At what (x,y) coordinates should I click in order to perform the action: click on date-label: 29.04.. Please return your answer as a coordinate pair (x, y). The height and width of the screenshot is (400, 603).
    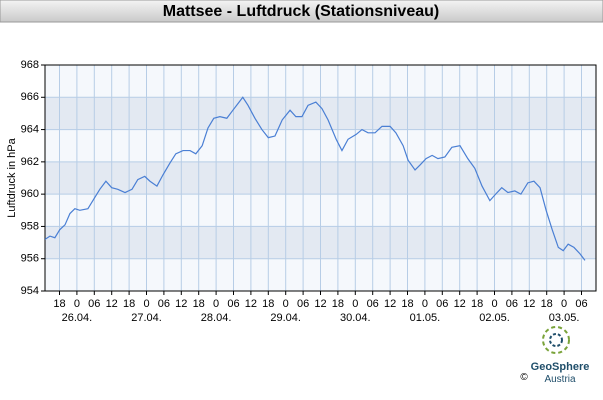
    Looking at the image, I should click on (285, 318).